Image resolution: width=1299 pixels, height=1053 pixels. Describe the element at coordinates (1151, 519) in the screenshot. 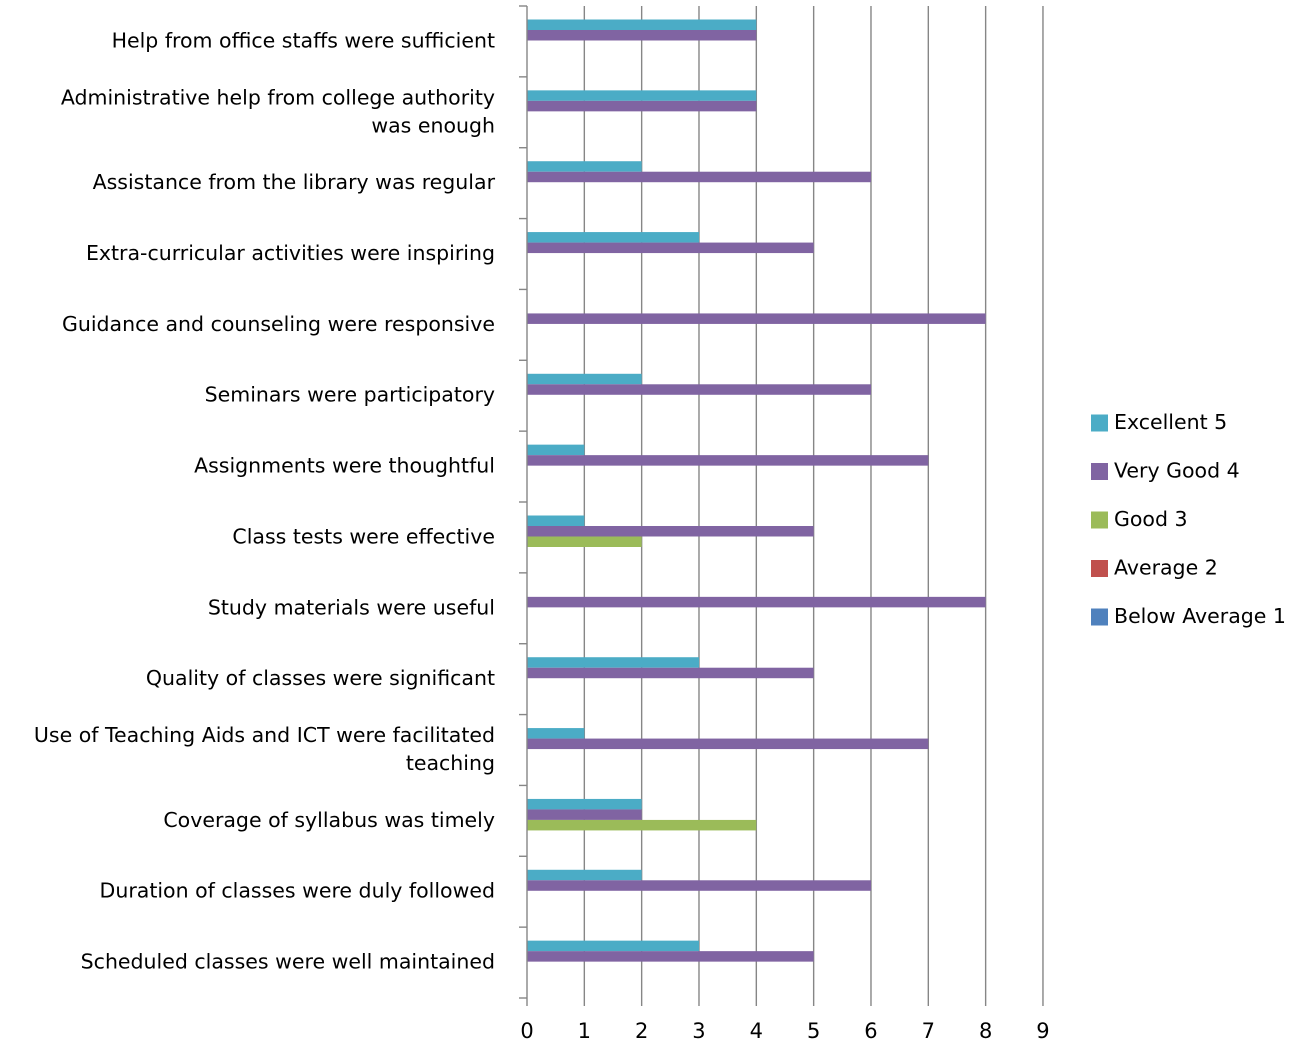

I see `legend-label: Good 3` at that location.